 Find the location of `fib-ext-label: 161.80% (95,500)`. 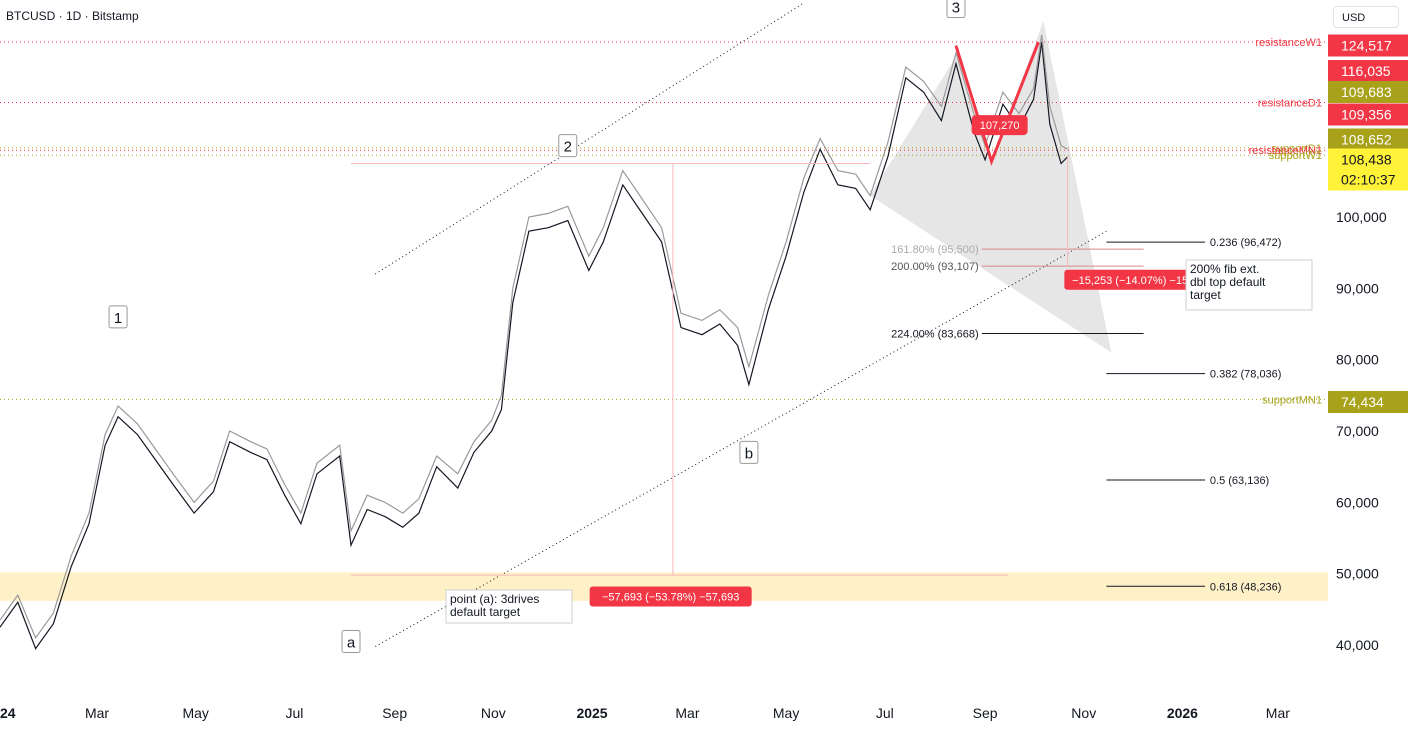

fib-ext-label: 161.80% (95,500) is located at coordinates (934, 250).